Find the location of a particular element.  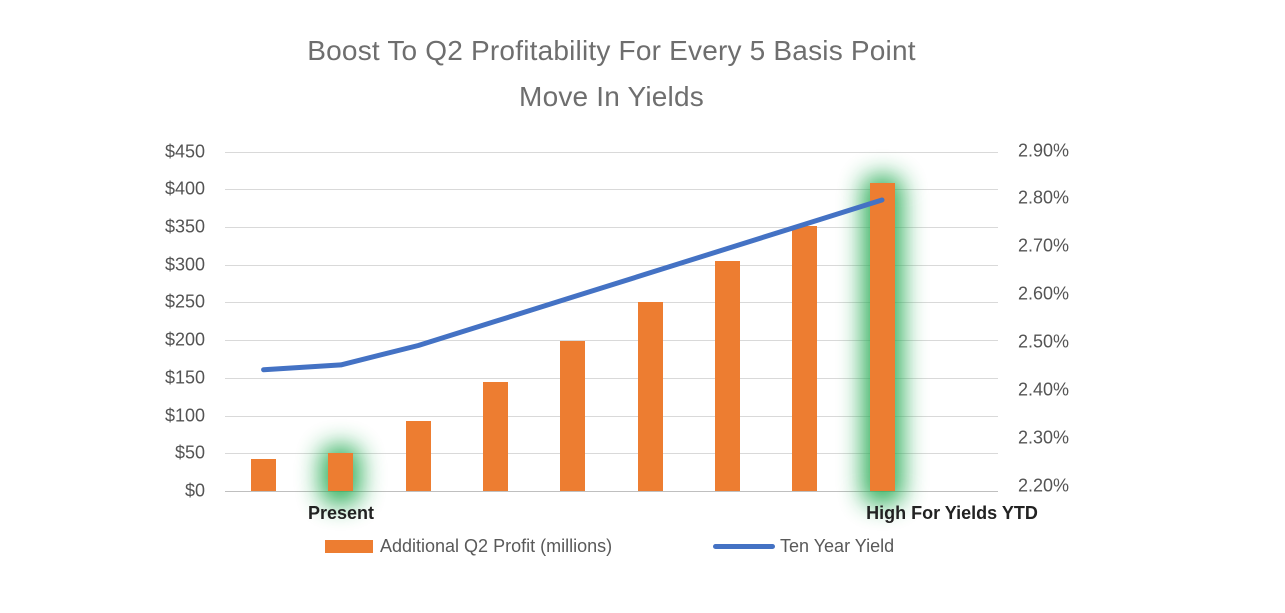

left-axis-tick: $0 is located at coordinates (194, 490).